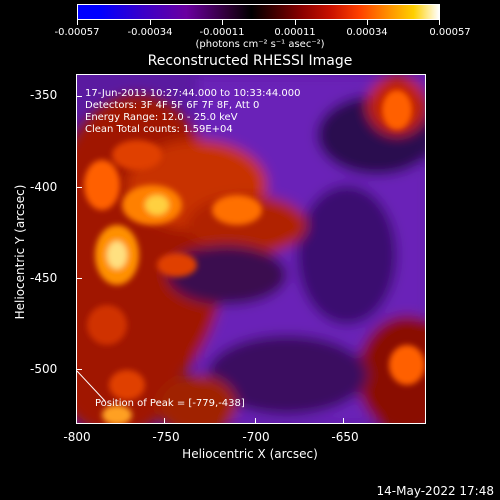  Describe the element at coordinates (256, 437) in the screenshot. I see `x-tick-label: -700` at that location.